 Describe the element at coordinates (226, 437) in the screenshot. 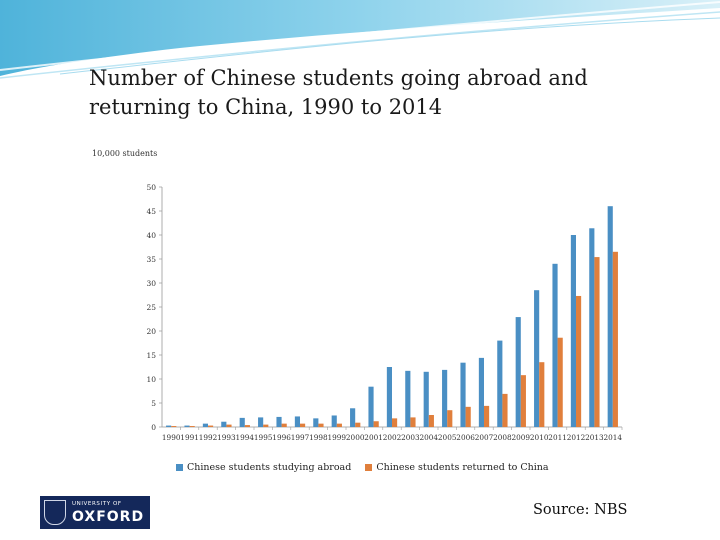

I see `x-tick-label: 1993` at that location.